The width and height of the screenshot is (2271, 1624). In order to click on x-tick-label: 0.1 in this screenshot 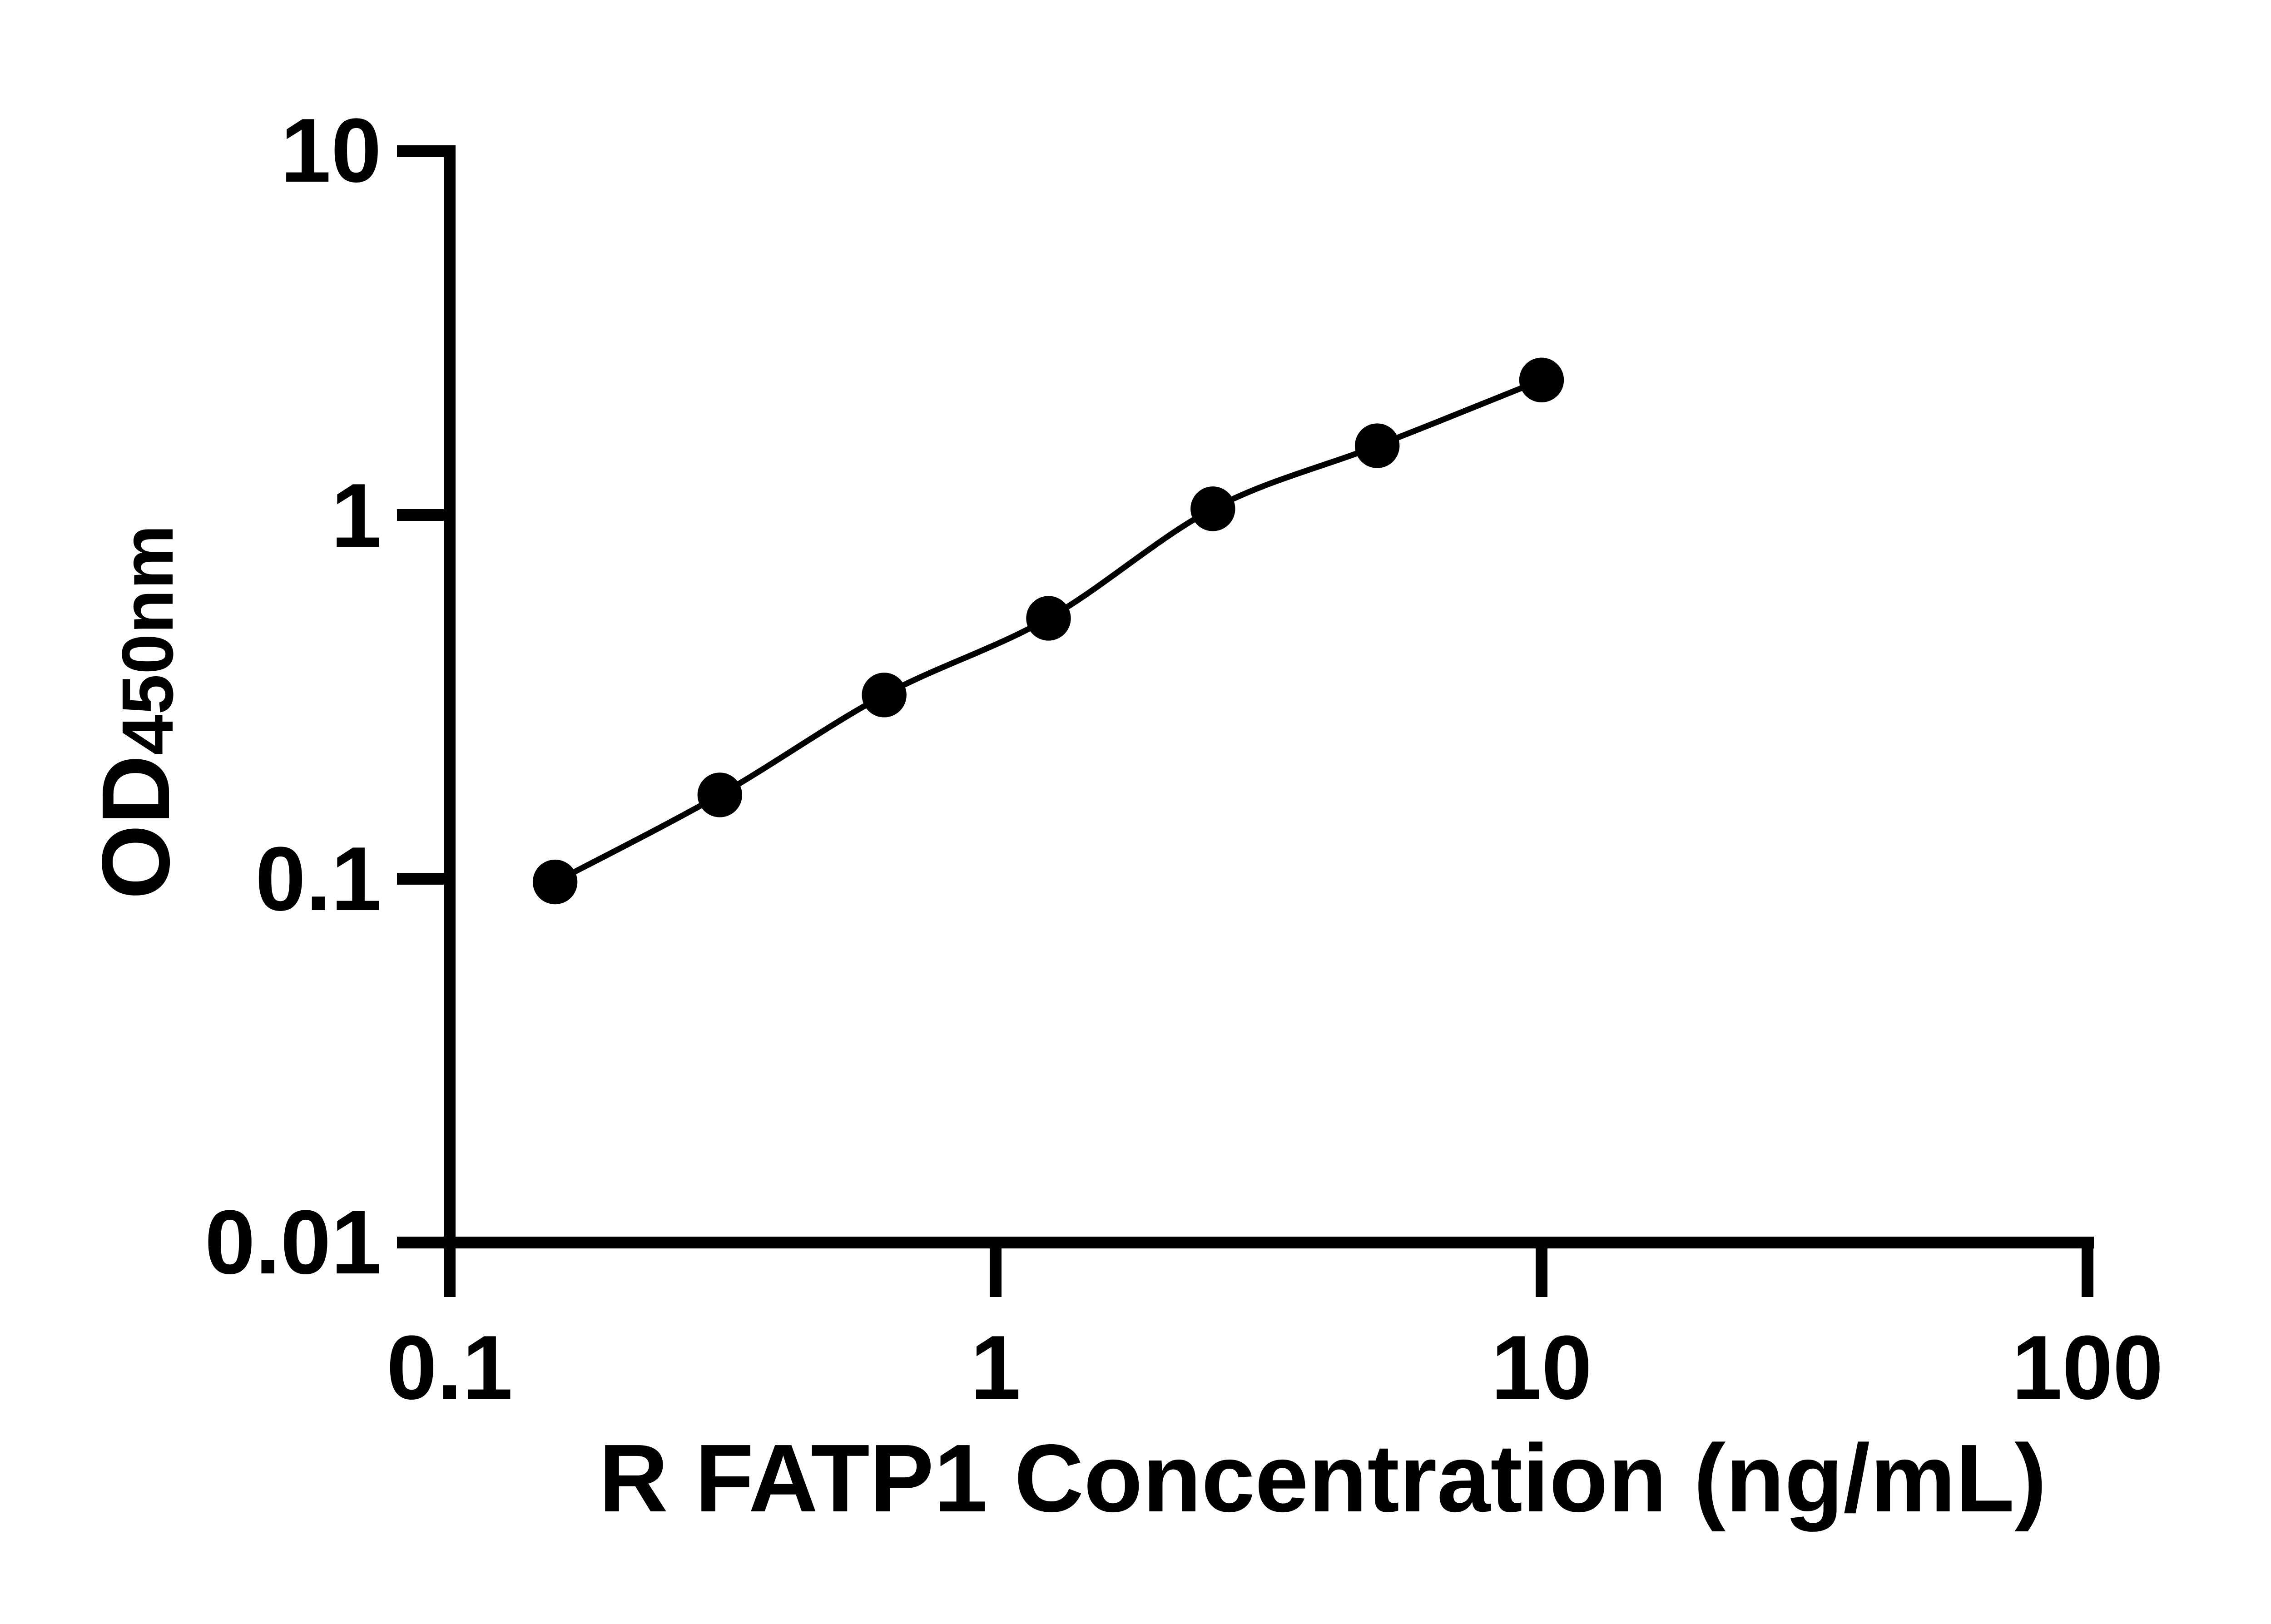, I will do `click(449, 1368)`.